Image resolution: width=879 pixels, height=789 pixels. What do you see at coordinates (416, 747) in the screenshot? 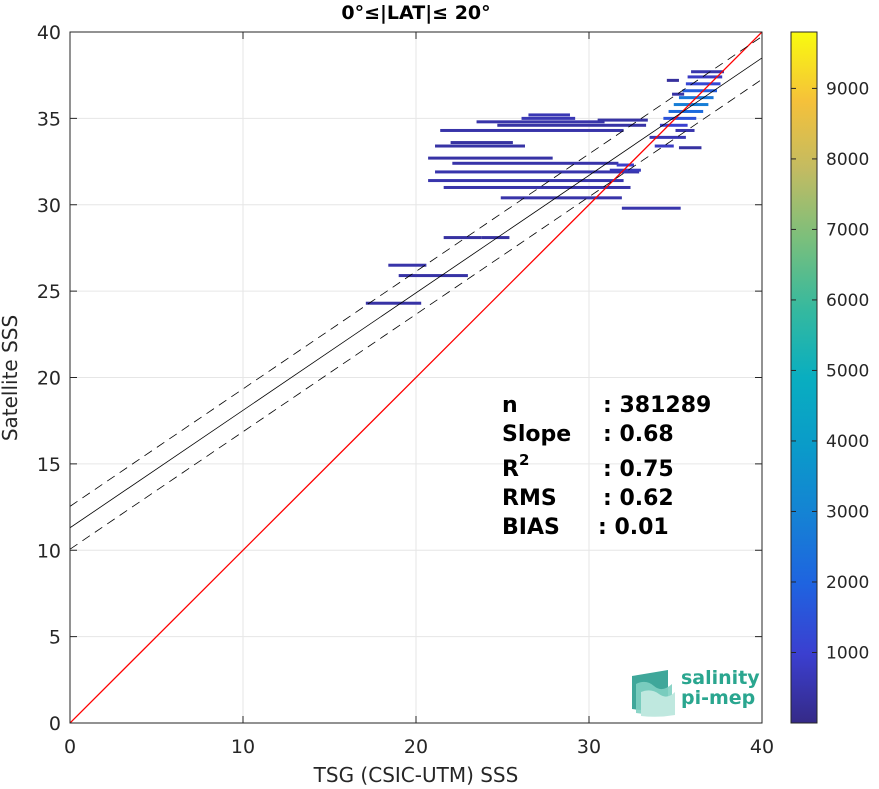
I see `x-tick-label-2: 20` at bounding box center [416, 747].